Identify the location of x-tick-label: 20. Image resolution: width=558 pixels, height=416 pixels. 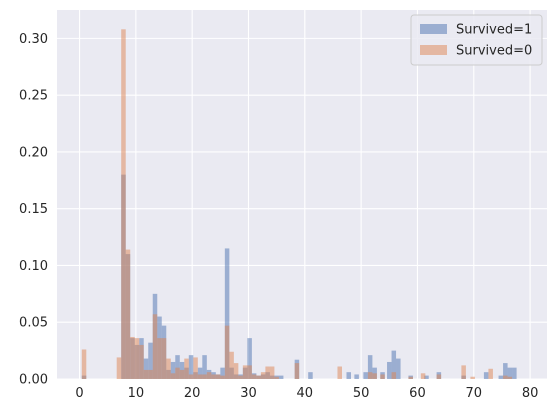
(192, 393).